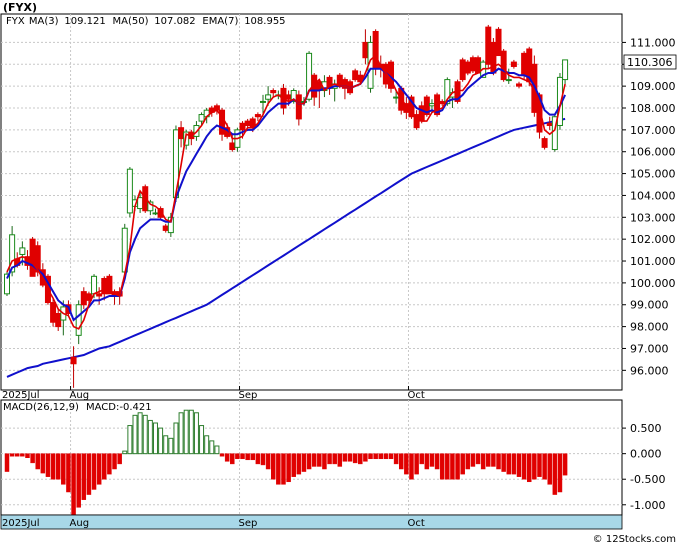 This screenshot has width=680, height=546. Describe the element at coordinates (311, 522) in the screenshot. I see `macd-date-band` at that location.